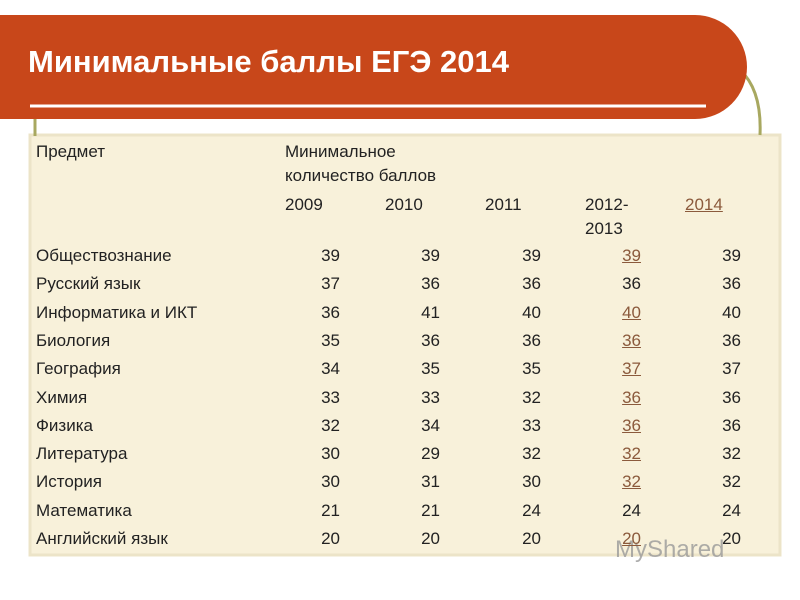 The width and height of the screenshot is (800, 600). What do you see at coordinates (104, 255) in the screenshot?
I see `subject: Обществознание` at bounding box center [104, 255].